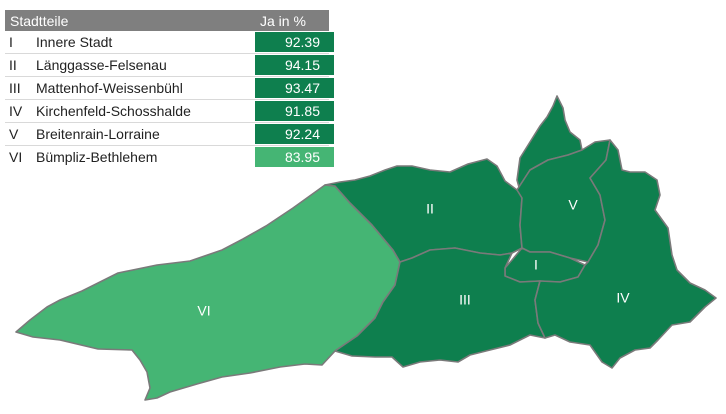  What do you see at coordinates (294, 111) in the screenshot?
I see `row-value: 91.85` at bounding box center [294, 111].